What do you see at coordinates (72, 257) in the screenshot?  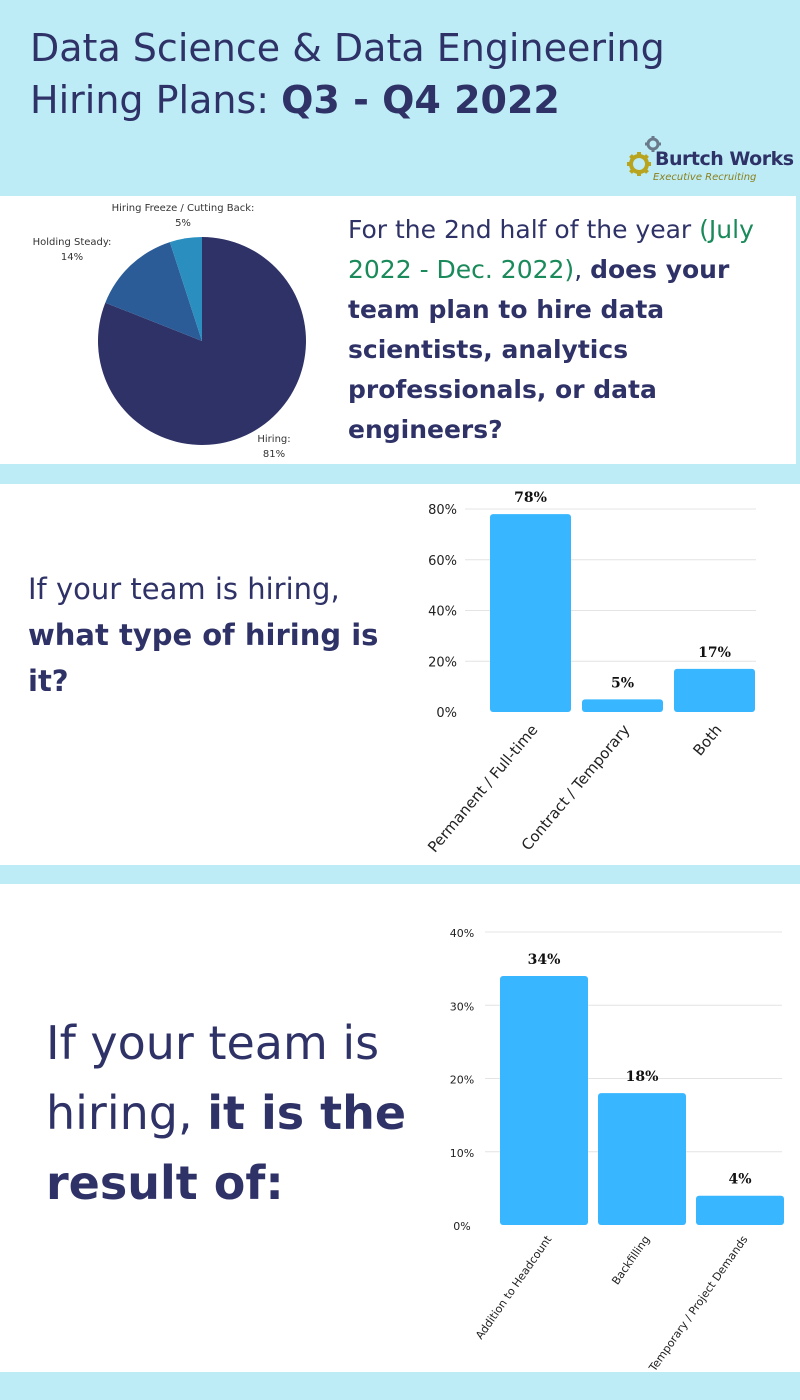 I see `pie-value-holding-steady: 14%` at bounding box center [72, 257].